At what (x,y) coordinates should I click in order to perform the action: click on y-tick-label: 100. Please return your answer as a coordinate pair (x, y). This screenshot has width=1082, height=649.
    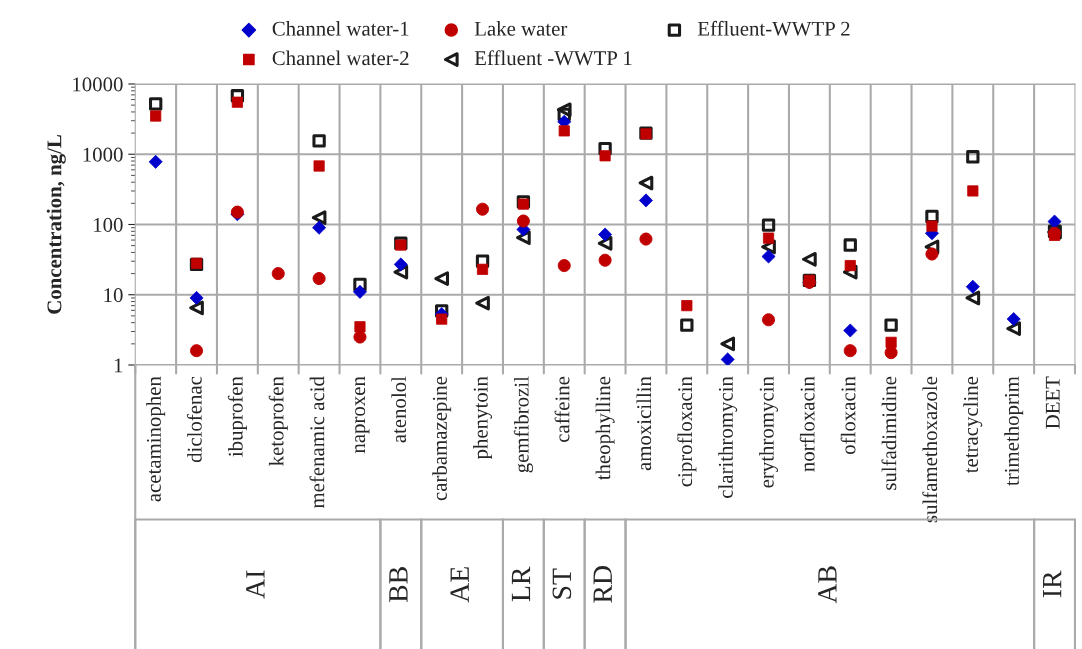
    Looking at the image, I should click on (108, 224).